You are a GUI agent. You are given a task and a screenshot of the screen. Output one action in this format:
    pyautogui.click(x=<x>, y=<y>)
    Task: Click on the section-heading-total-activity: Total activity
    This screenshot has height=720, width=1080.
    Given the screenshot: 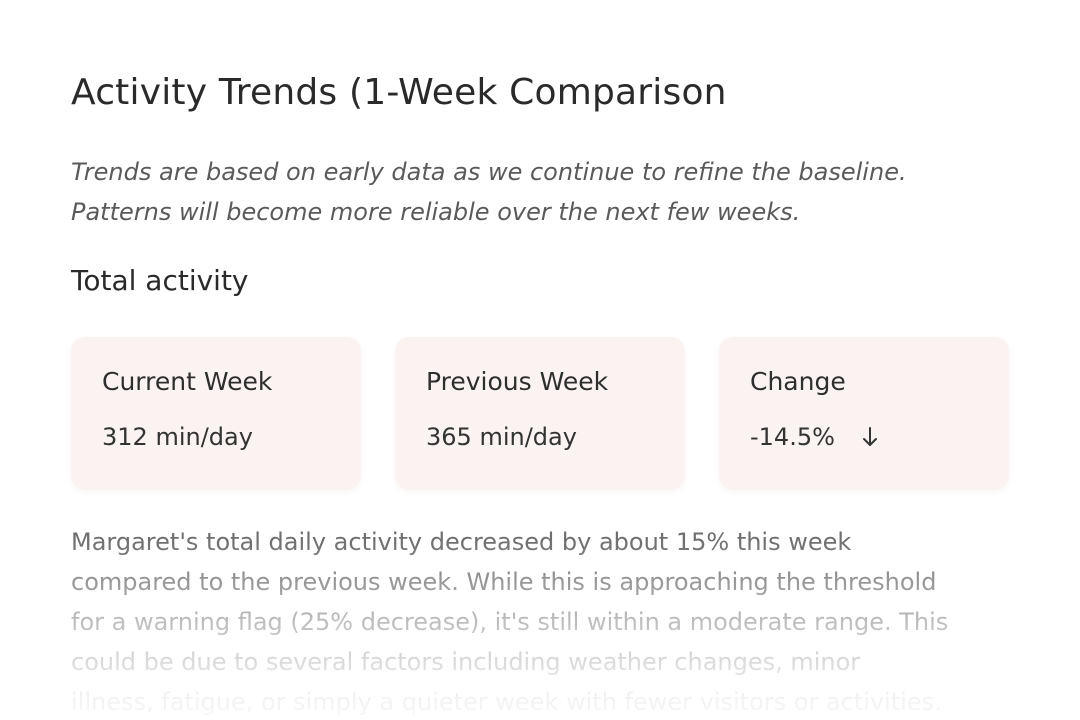 What is the action you would take?
    pyautogui.click(x=160, y=280)
    